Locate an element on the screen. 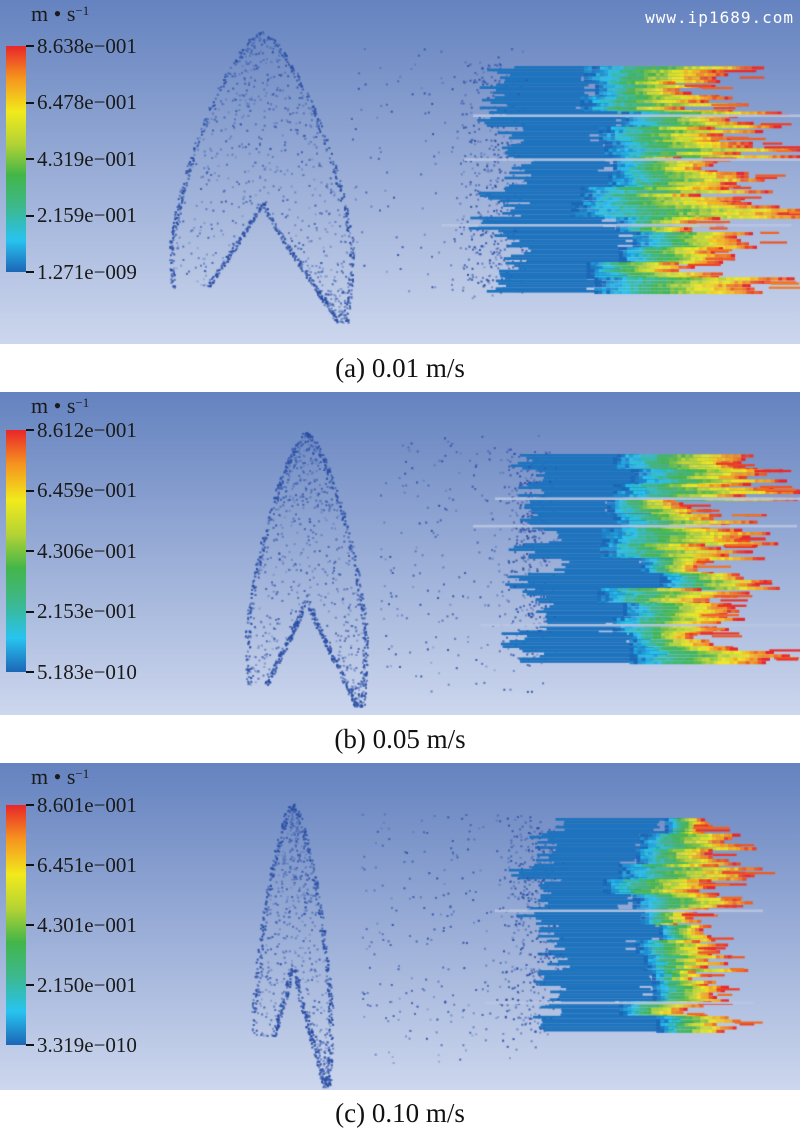 Image resolution: width=800 pixels, height=1137 pixels. tick-label: 2.159e−001 is located at coordinates (87, 215).